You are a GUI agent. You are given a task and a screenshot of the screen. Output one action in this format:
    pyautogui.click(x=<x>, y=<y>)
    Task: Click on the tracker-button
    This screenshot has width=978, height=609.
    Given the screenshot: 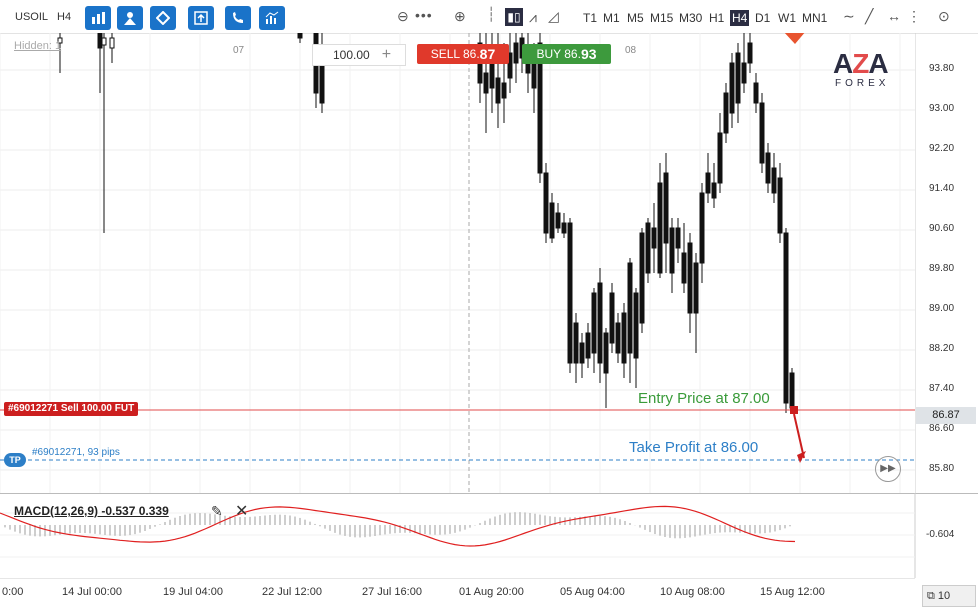 What is the action you would take?
    pyautogui.click(x=130, y=18)
    